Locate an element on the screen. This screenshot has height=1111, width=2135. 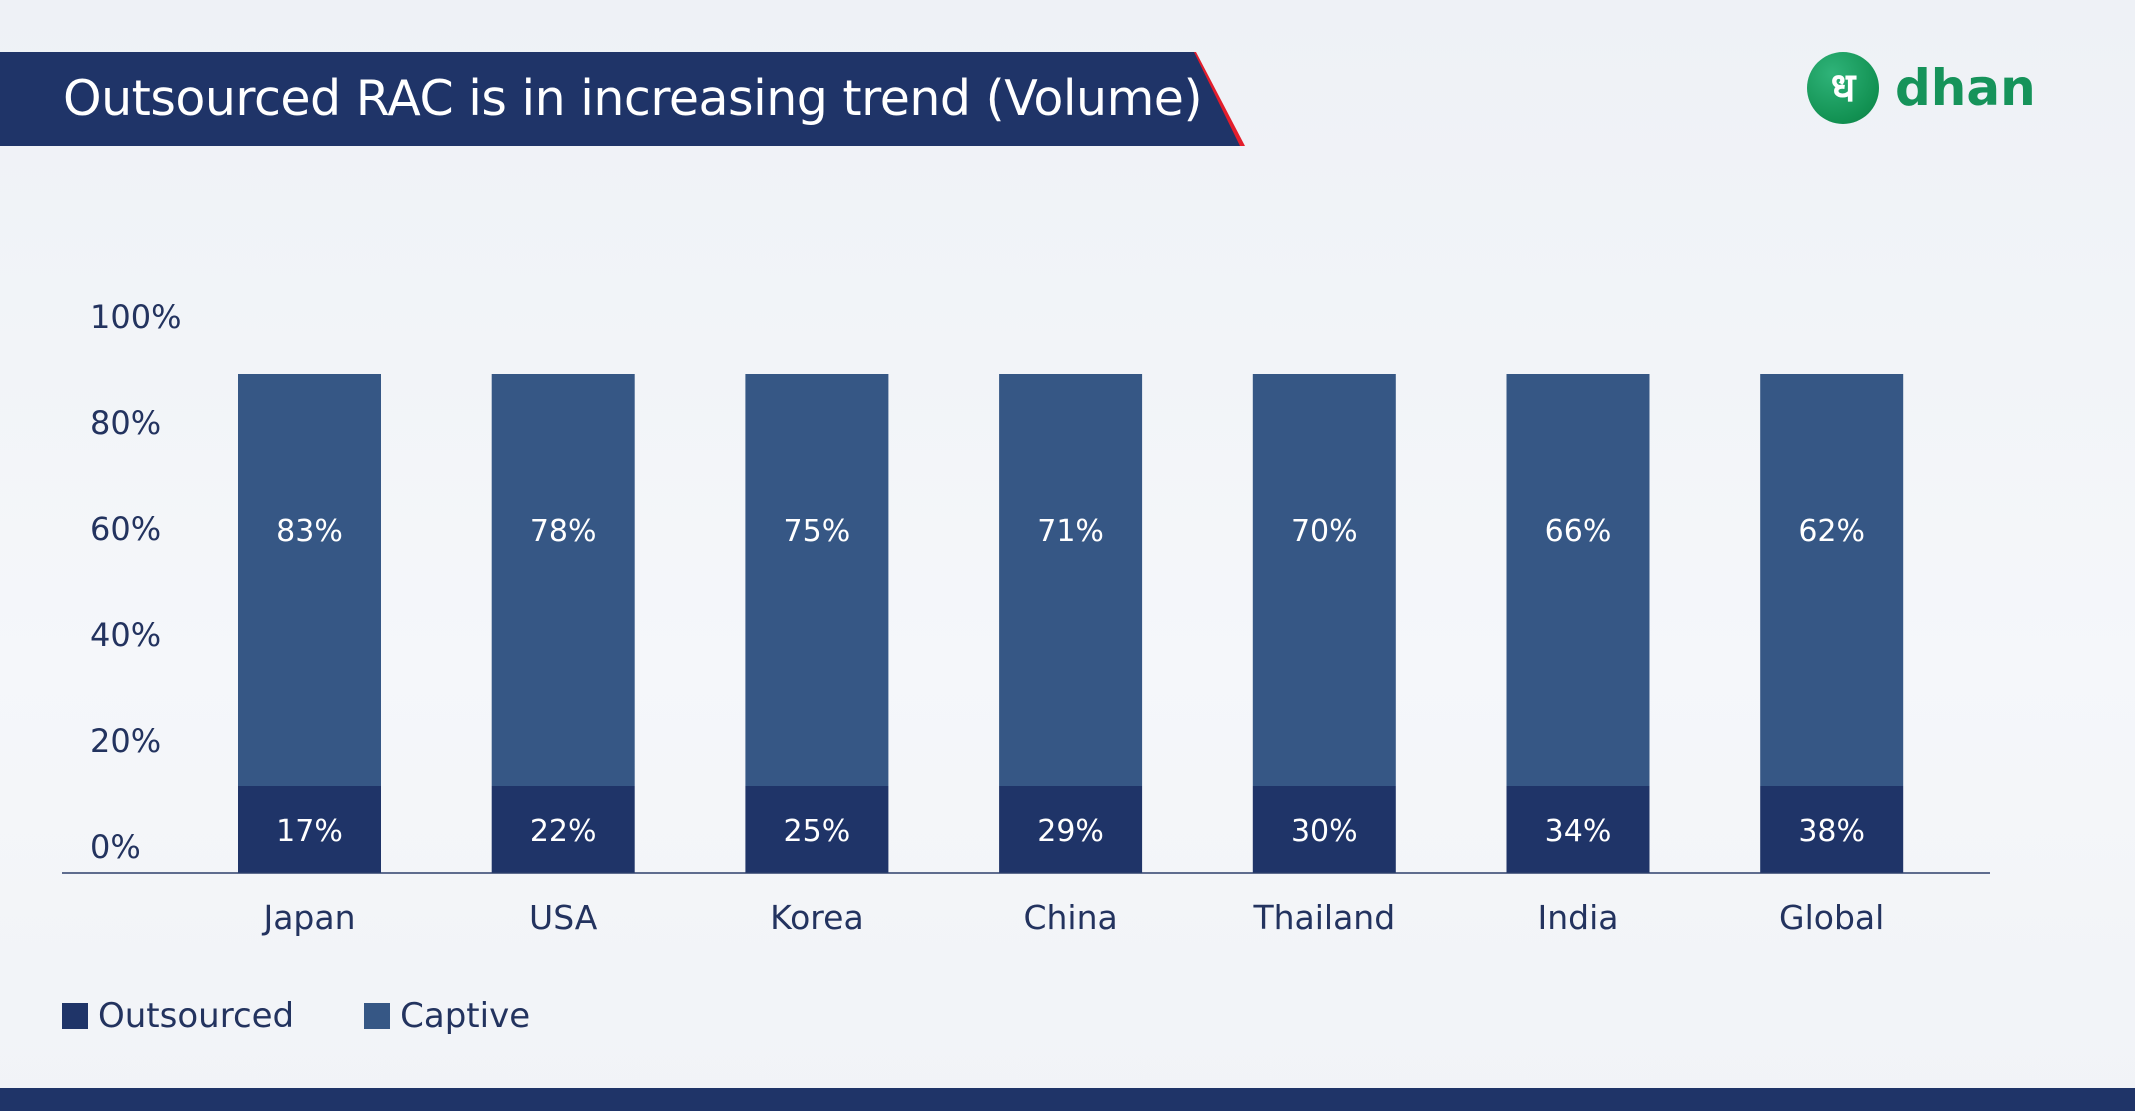
x-axis-labels: Japan USA Korea China Thailand India Global is located at coordinates (1072, 917).